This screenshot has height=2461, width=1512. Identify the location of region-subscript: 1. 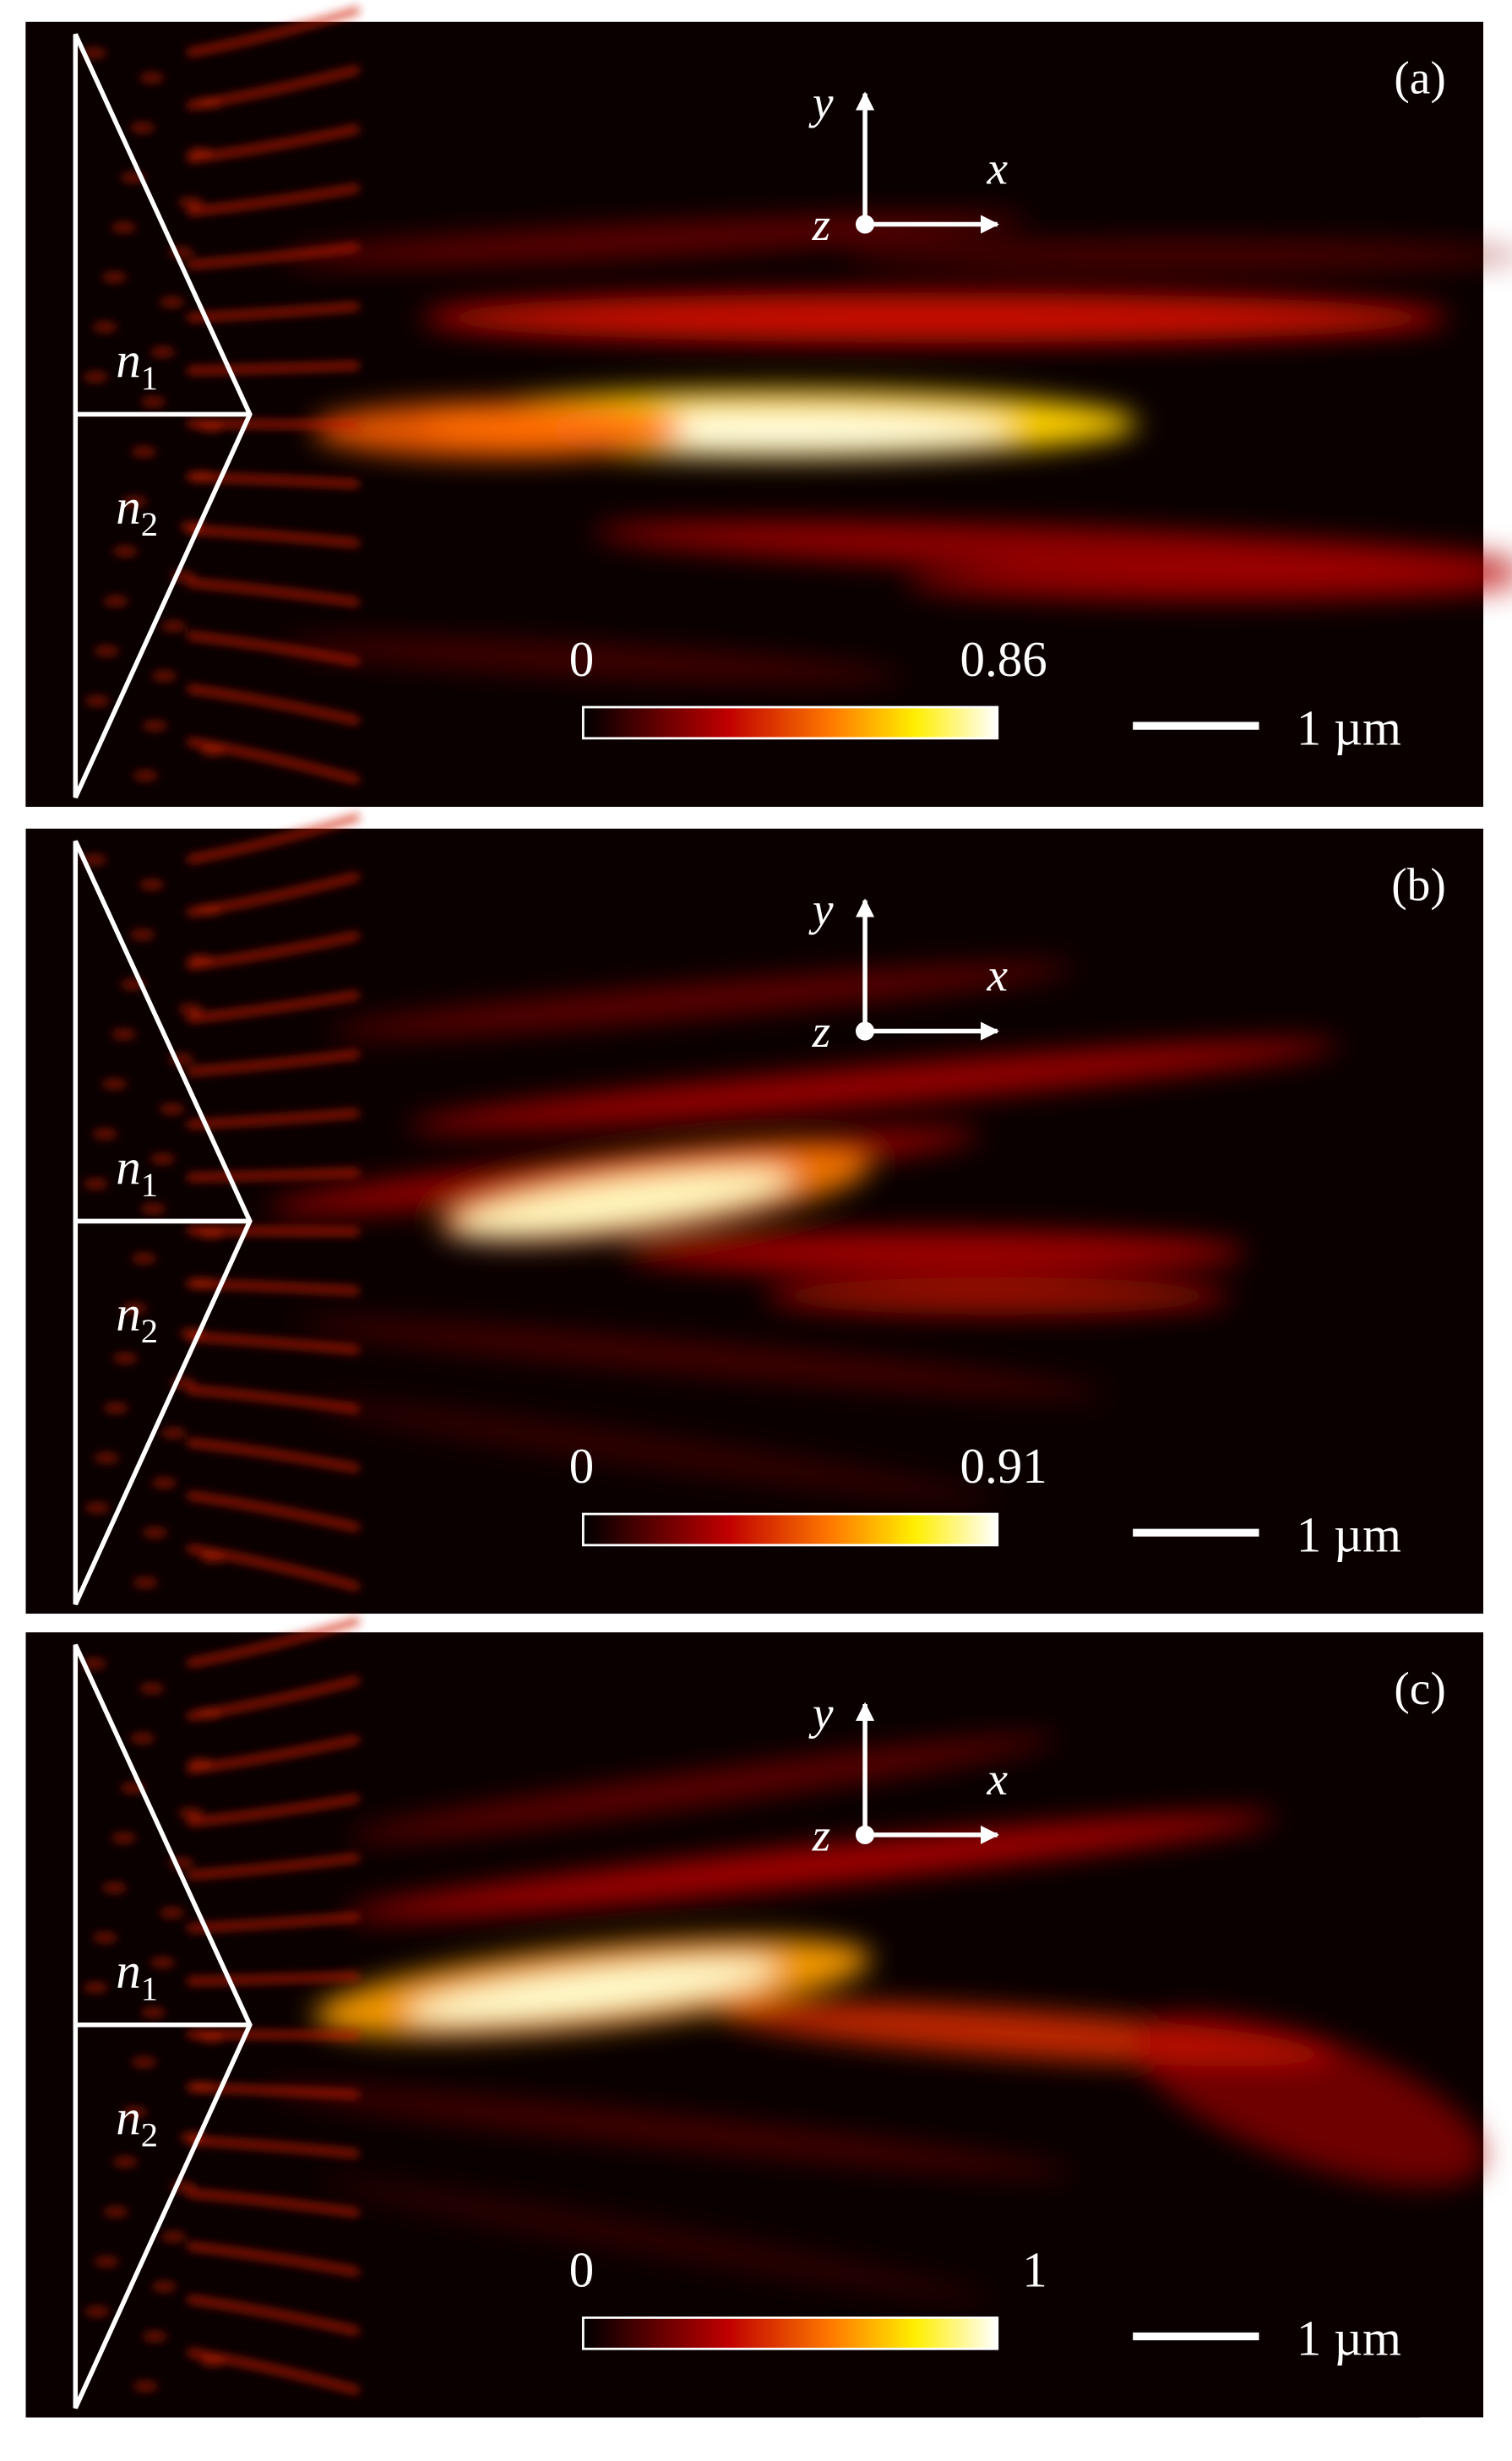
(149, 1185).